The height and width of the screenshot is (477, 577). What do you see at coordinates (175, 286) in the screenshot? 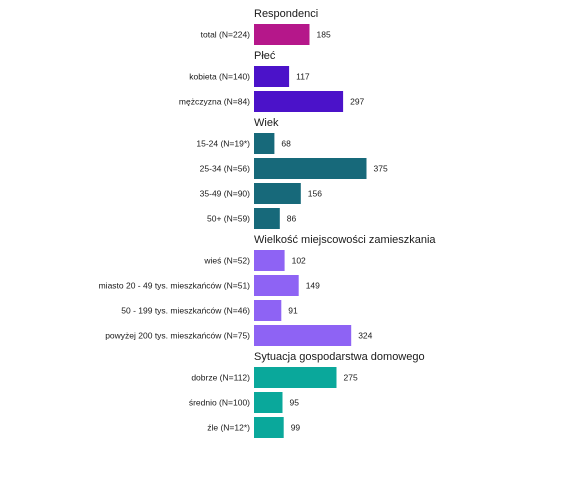
I see `category-label: miasto 20 - 49 tys. mieszkańców (N=51)` at bounding box center [175, 286].